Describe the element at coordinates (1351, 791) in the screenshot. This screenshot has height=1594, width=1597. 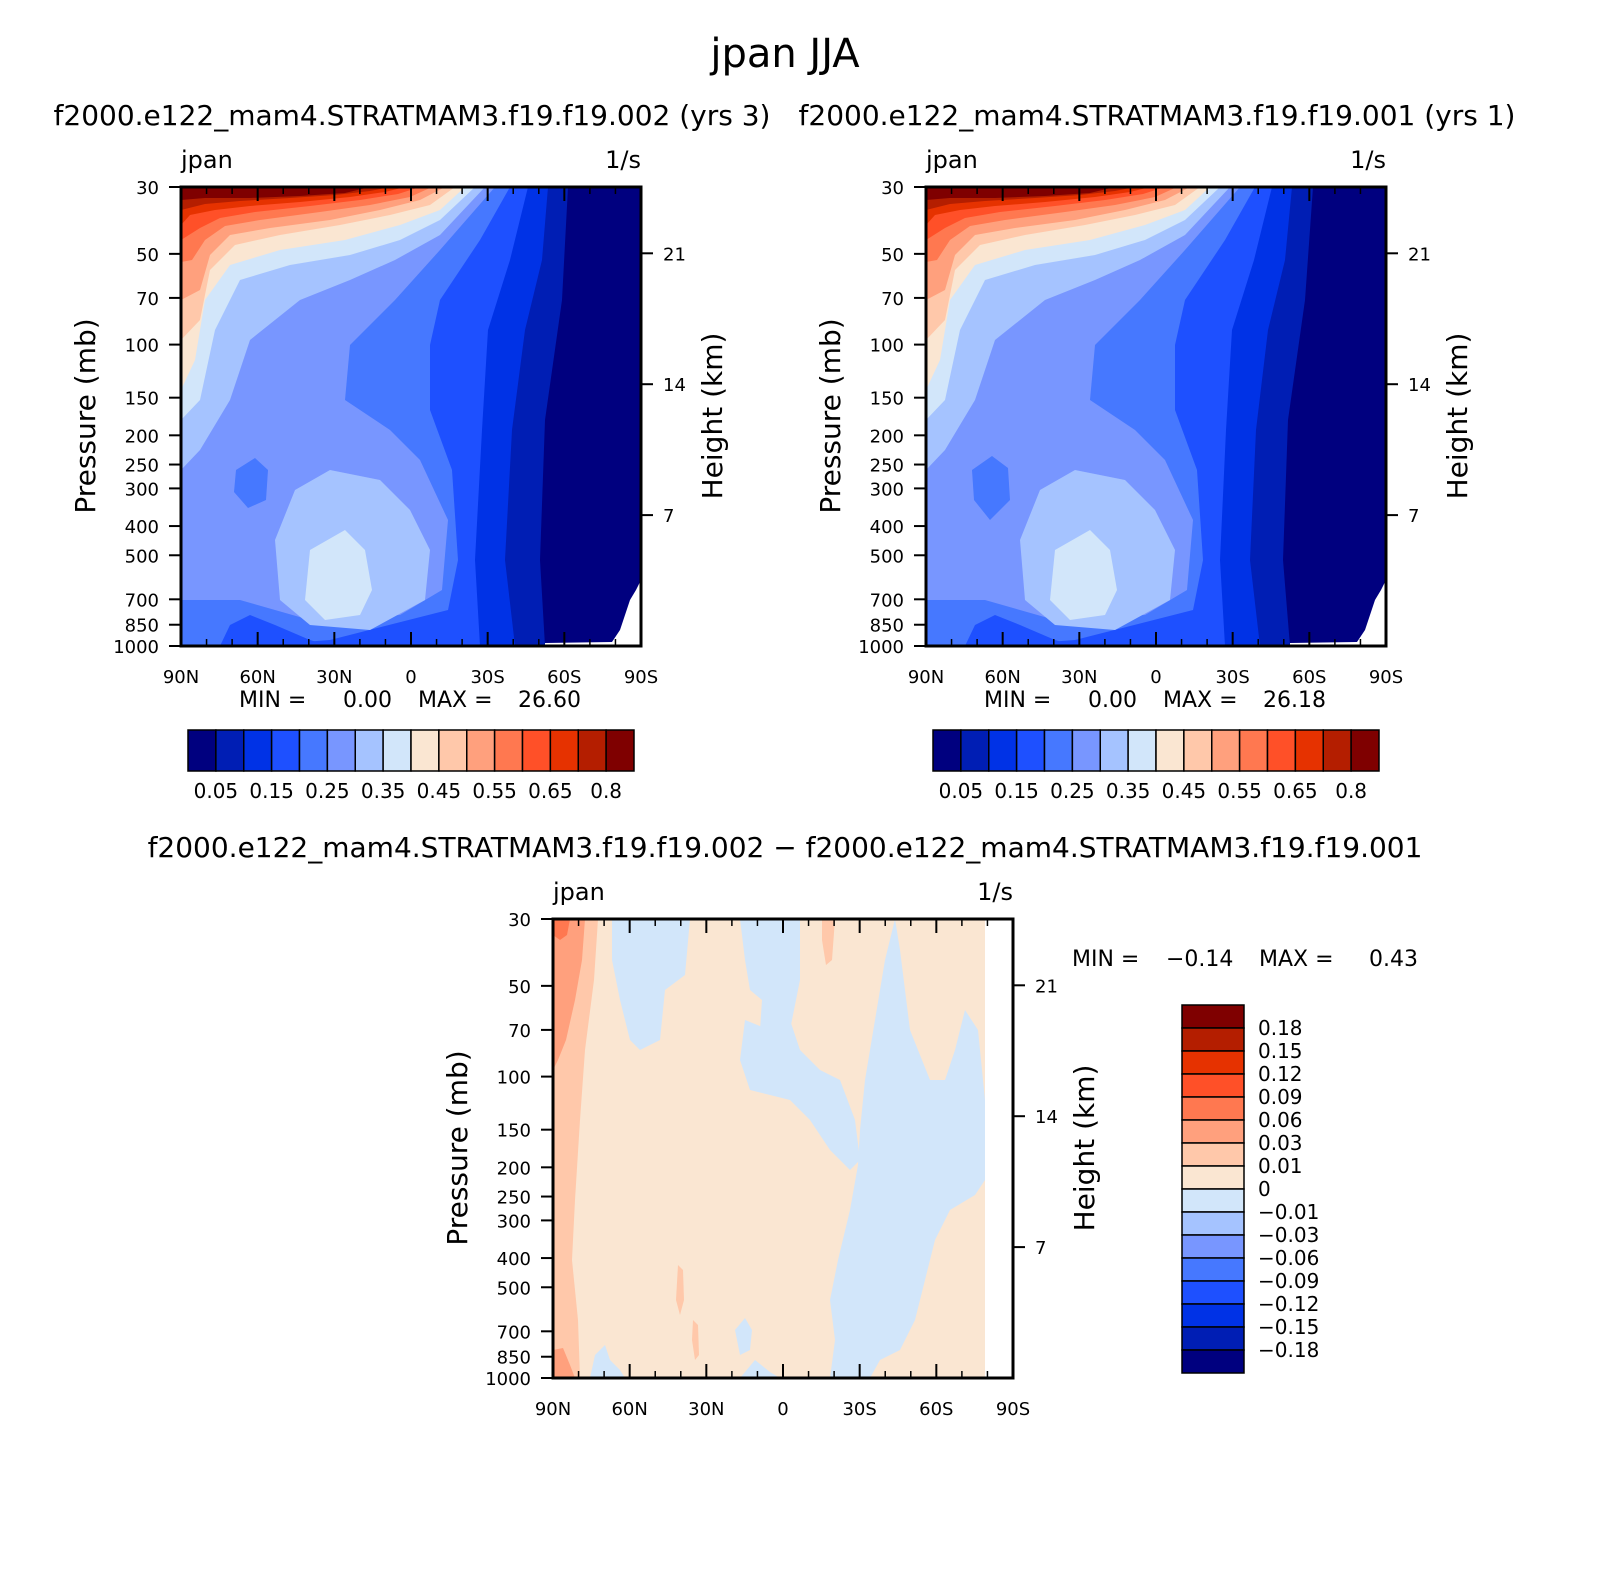
I see `colorbar-tick-label: 0.8` at that location.